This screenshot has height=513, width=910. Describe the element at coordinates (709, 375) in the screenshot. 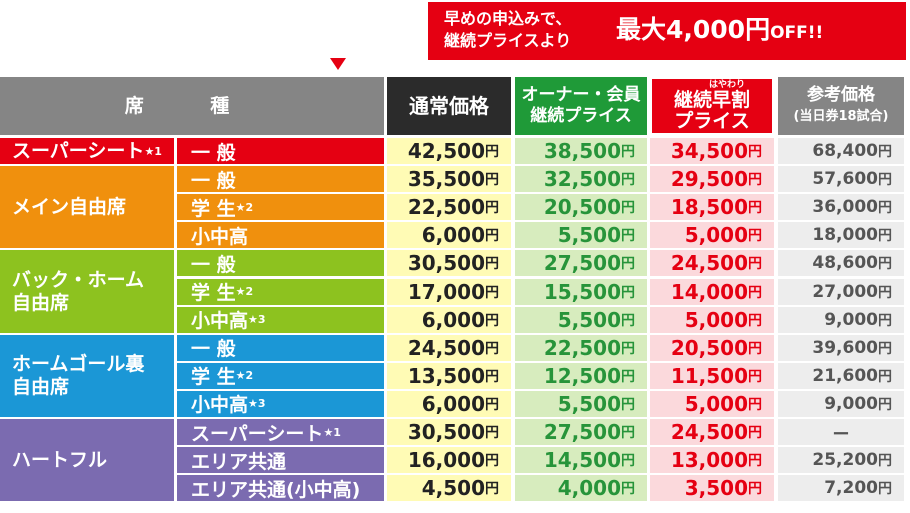

I see `price-value: 11,500` at that location.